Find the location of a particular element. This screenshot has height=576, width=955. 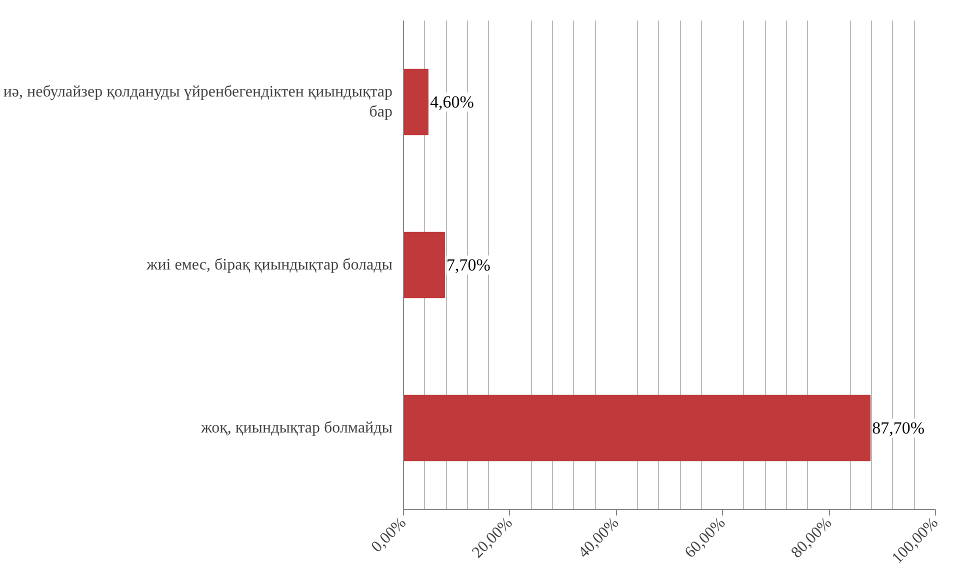

data-label: 4,60% is located at coordinates (452, 102).